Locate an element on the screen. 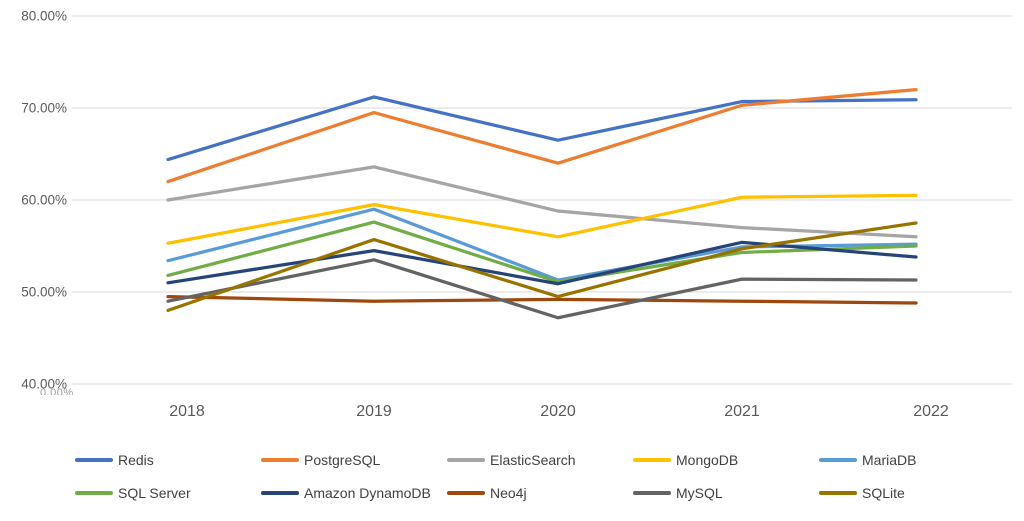 This screenshot has width=1024, height=521. legend-label: Redis is located at coordinates (136, 459).